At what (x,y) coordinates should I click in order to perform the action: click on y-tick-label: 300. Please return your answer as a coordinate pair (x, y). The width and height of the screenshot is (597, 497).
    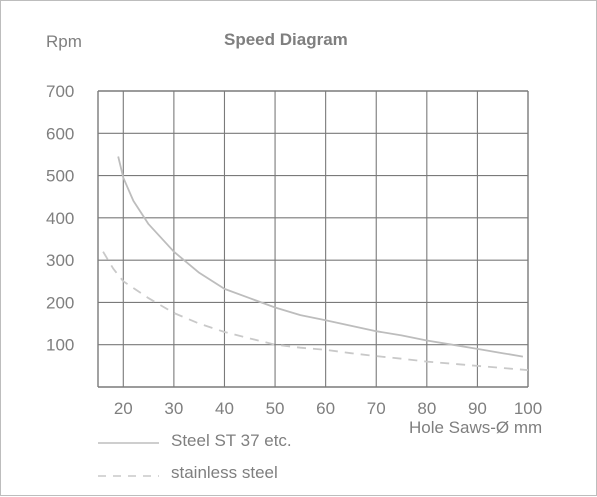
    Looking at the image, I should click on (60, 260).